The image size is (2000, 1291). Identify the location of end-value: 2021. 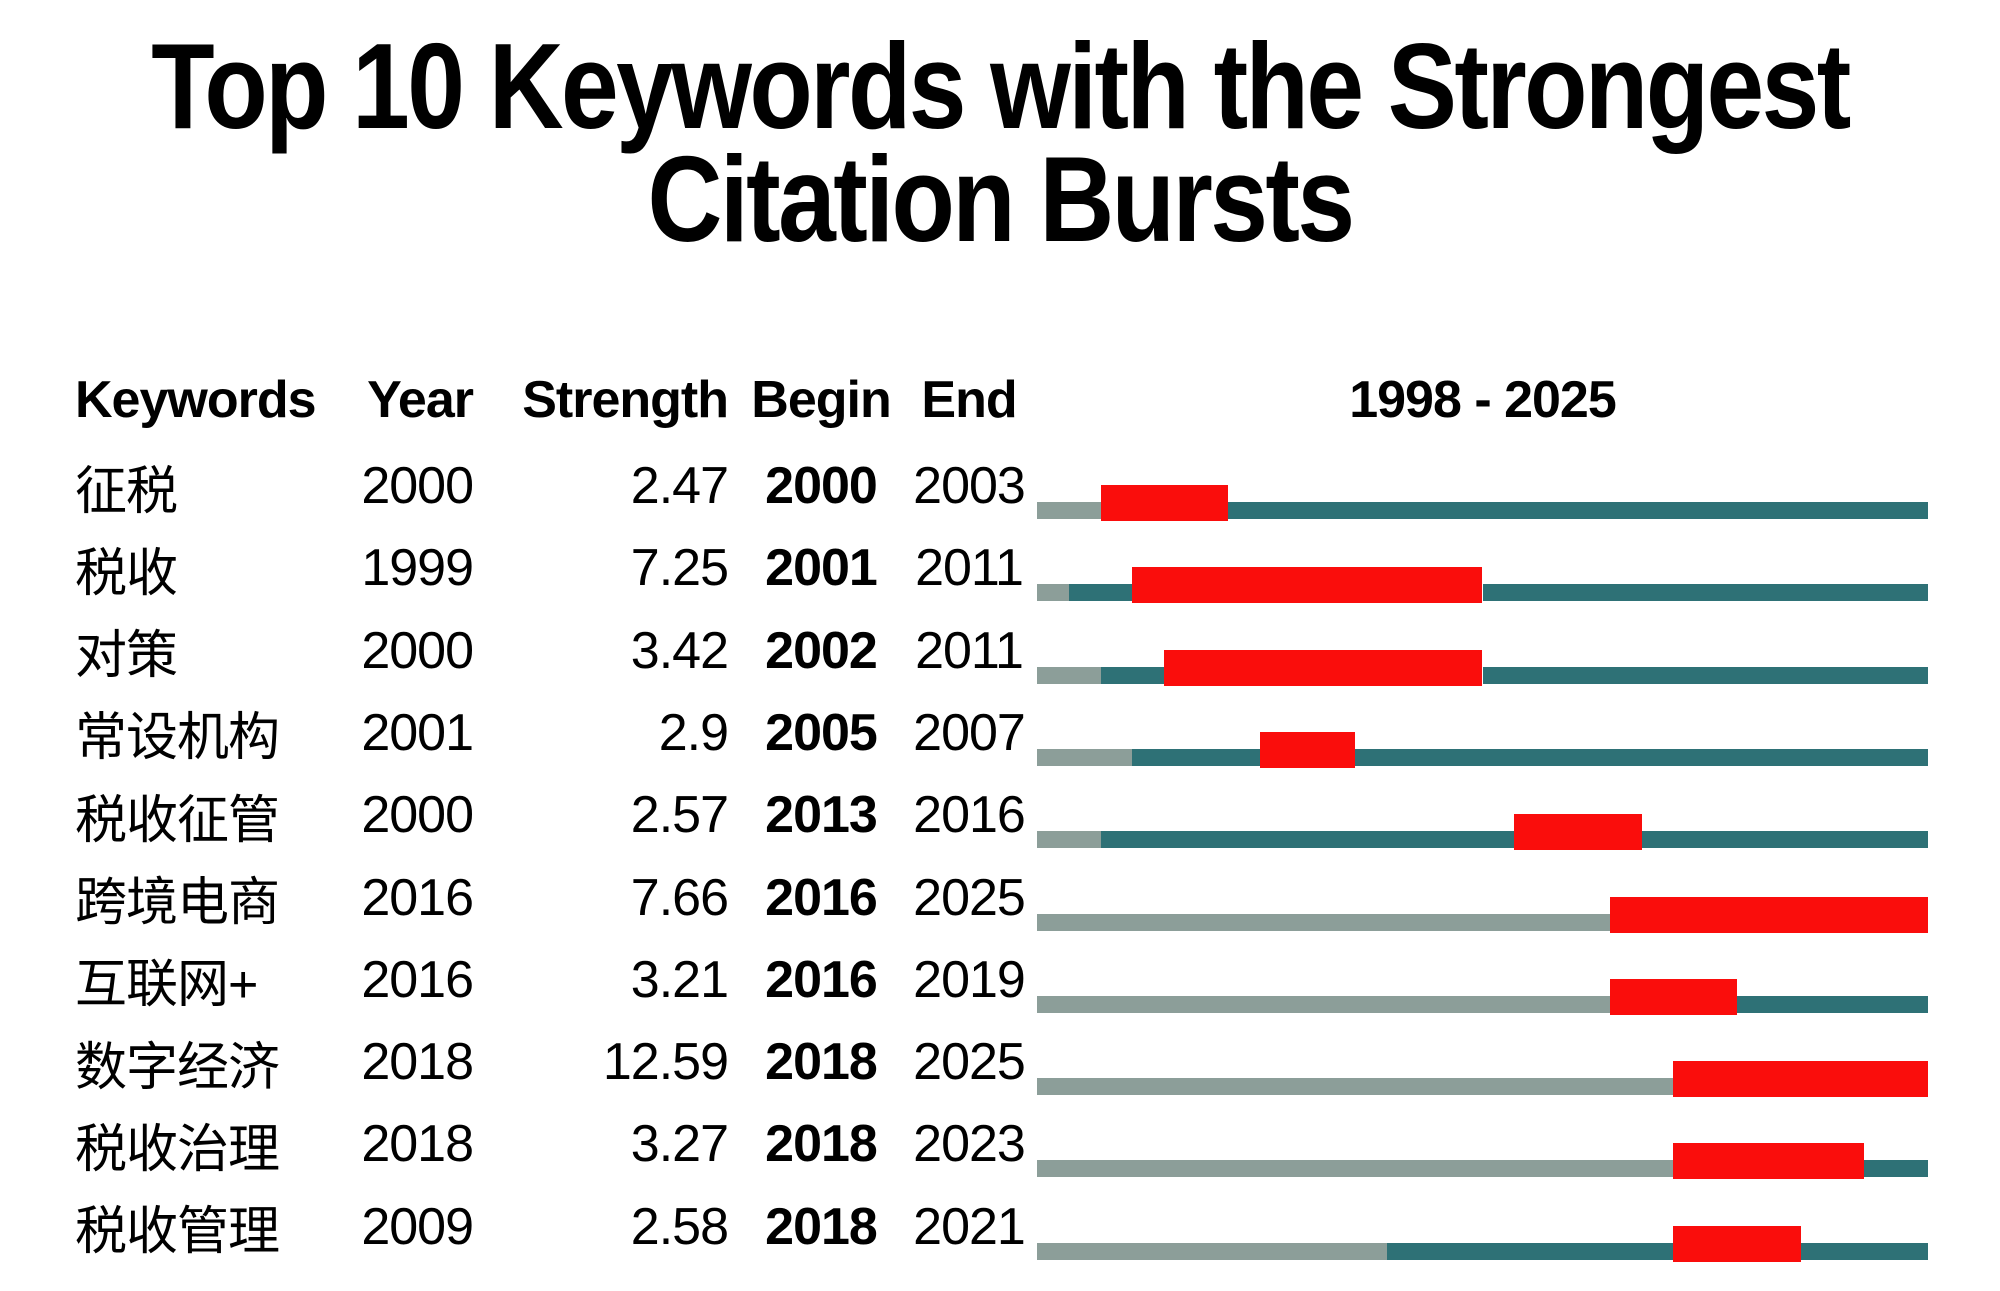
(969, 1226).